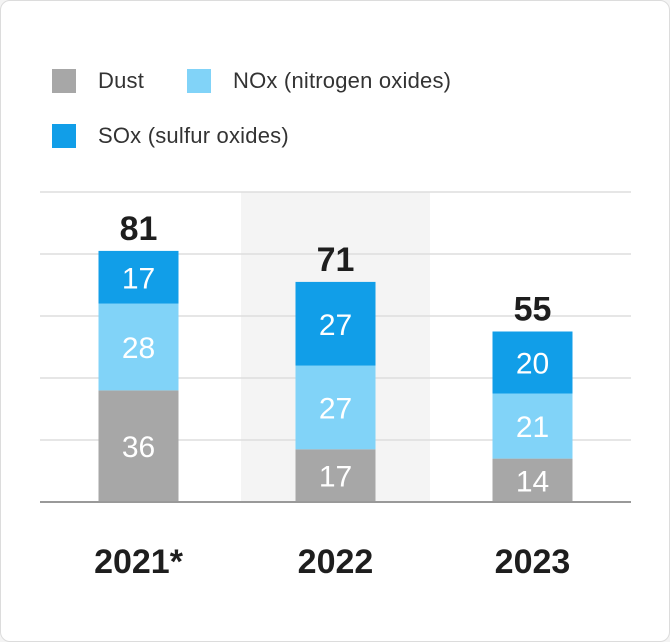 Image resolution: width=670 pixels, height=642 pixels. I want to click on legend-item-sox: SOx (sulfur oxides), so click(170, 136).